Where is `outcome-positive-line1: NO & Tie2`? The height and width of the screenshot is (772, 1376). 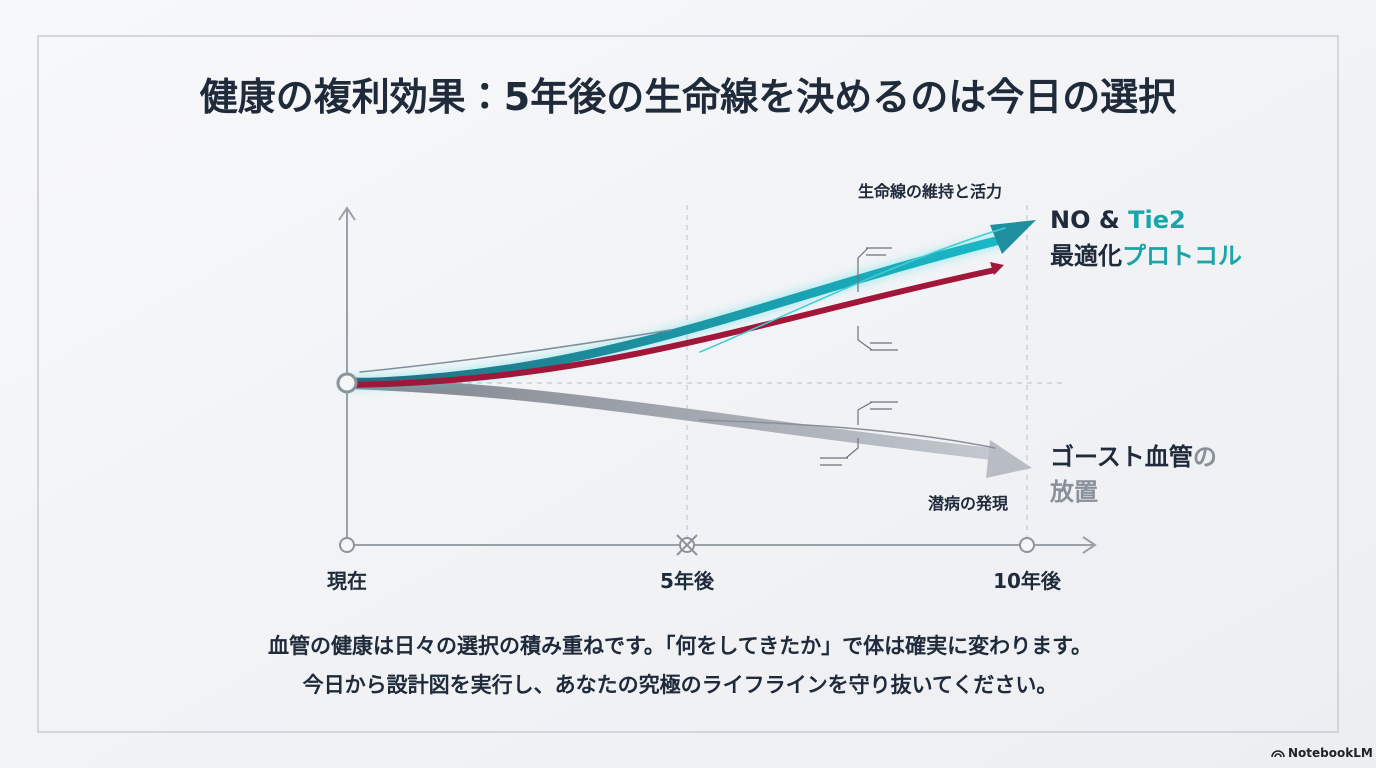
outcome-positive-line1: NO & Tie2 is located at coordinates (1118, 220).